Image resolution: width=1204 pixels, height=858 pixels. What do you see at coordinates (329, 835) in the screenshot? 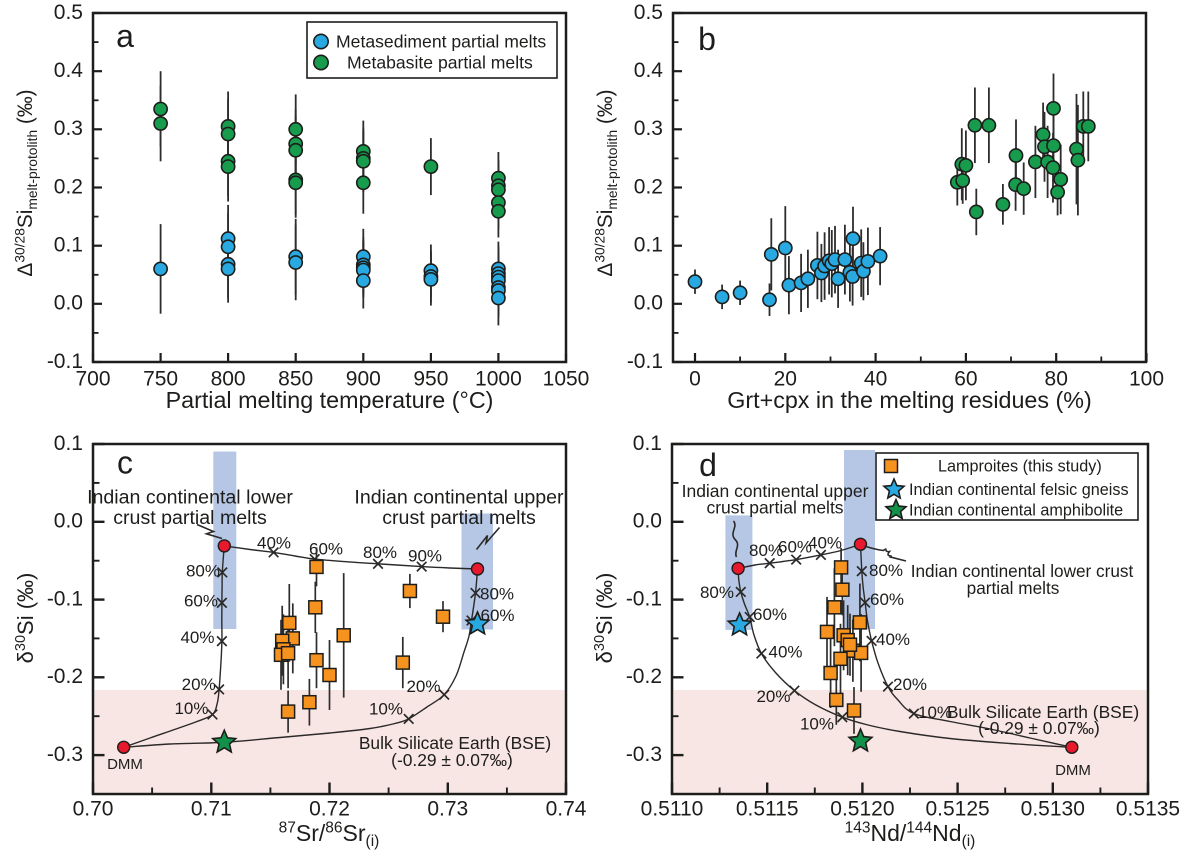
I see `svg-text: 87Sr/86Sr(i)` at bounding box center [329, 835].